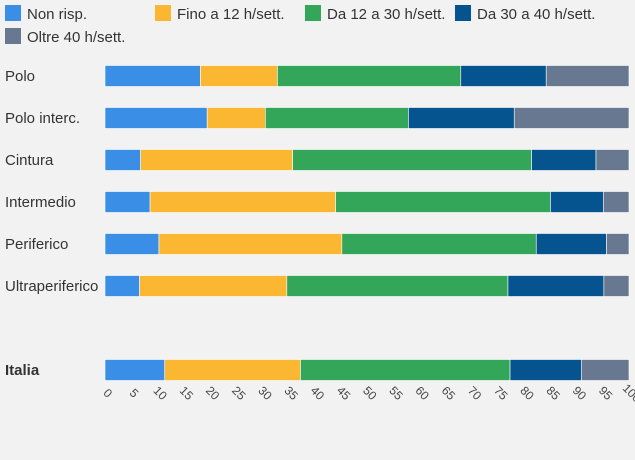  I want to click on x-tick-label-35: 35, so click(292, 393).